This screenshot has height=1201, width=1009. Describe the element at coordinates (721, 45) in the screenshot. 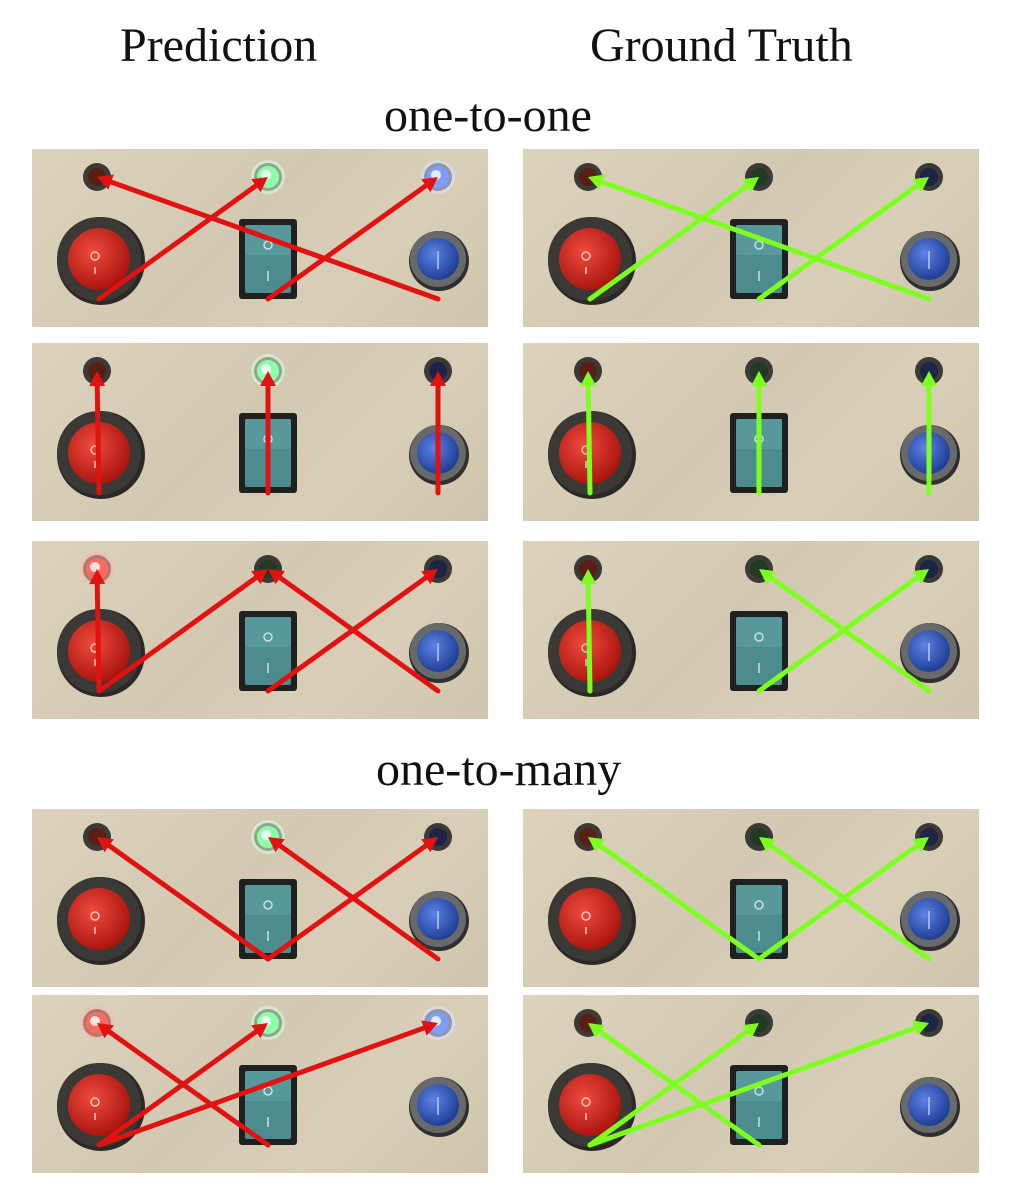

I see `ground-truth-column-header: Ground Truth` at that location.